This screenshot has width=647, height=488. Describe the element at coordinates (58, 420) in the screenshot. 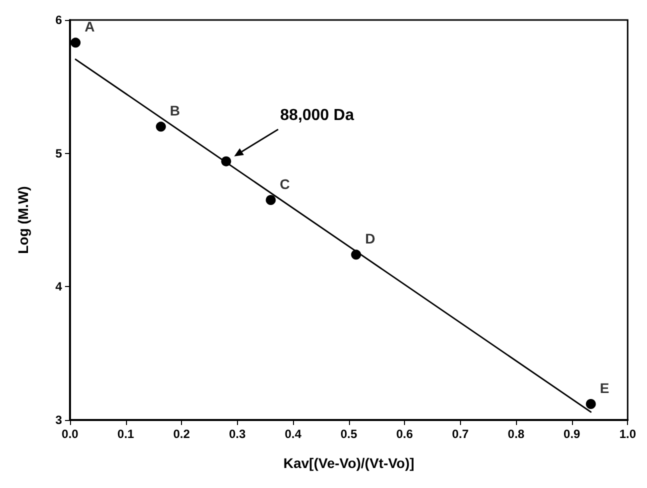

I see `y-tick-label: 3` at that location.